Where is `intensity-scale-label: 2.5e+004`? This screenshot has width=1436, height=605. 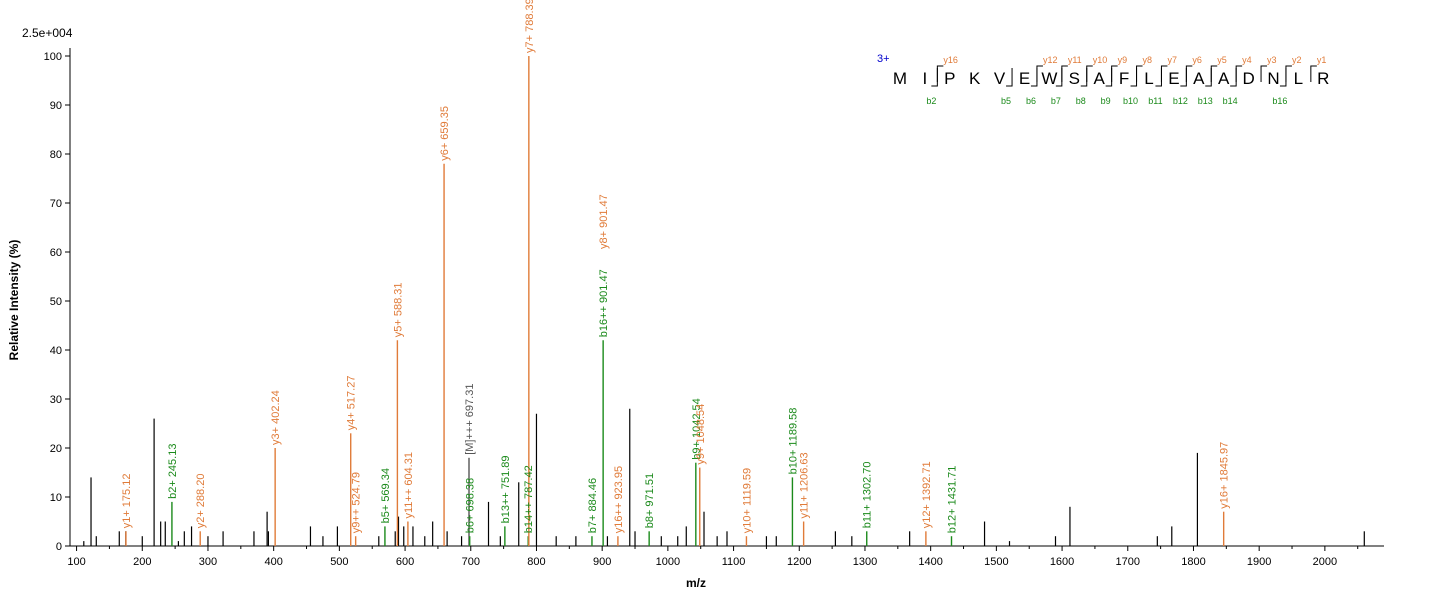
intensity-scale-label: 2.5e+004 is located at coordinates (47, 33).